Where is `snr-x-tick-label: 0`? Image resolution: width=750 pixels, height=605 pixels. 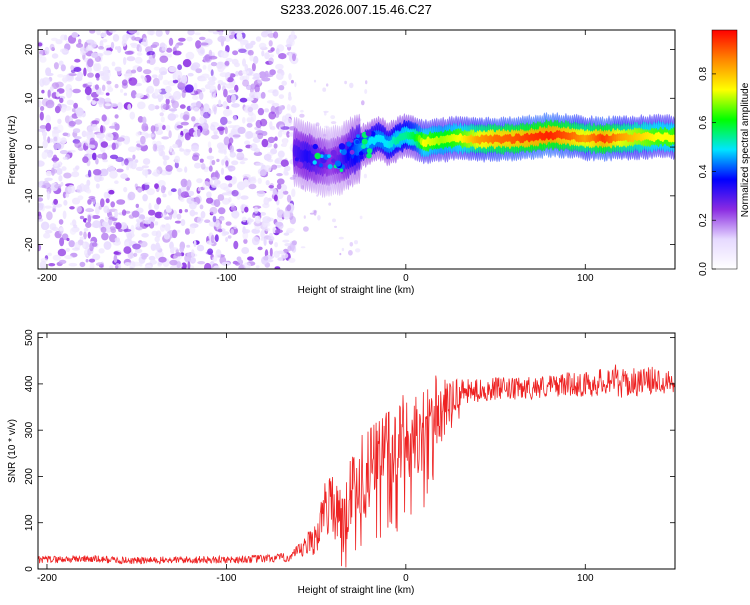 snr-x-tick-label: 0 is located at coordinates (406, 578).